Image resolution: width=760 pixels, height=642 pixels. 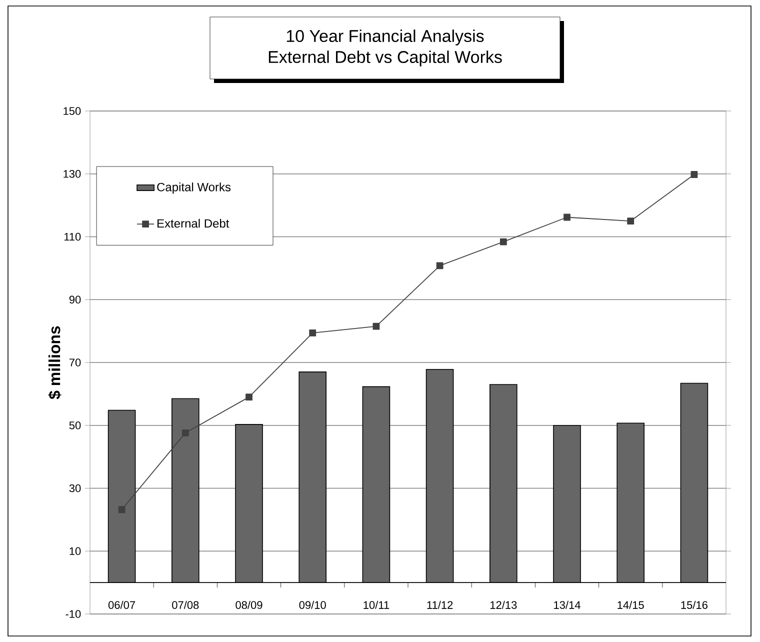 I want to click on x-tick-label: 14/15, so click(x=631, y=604).